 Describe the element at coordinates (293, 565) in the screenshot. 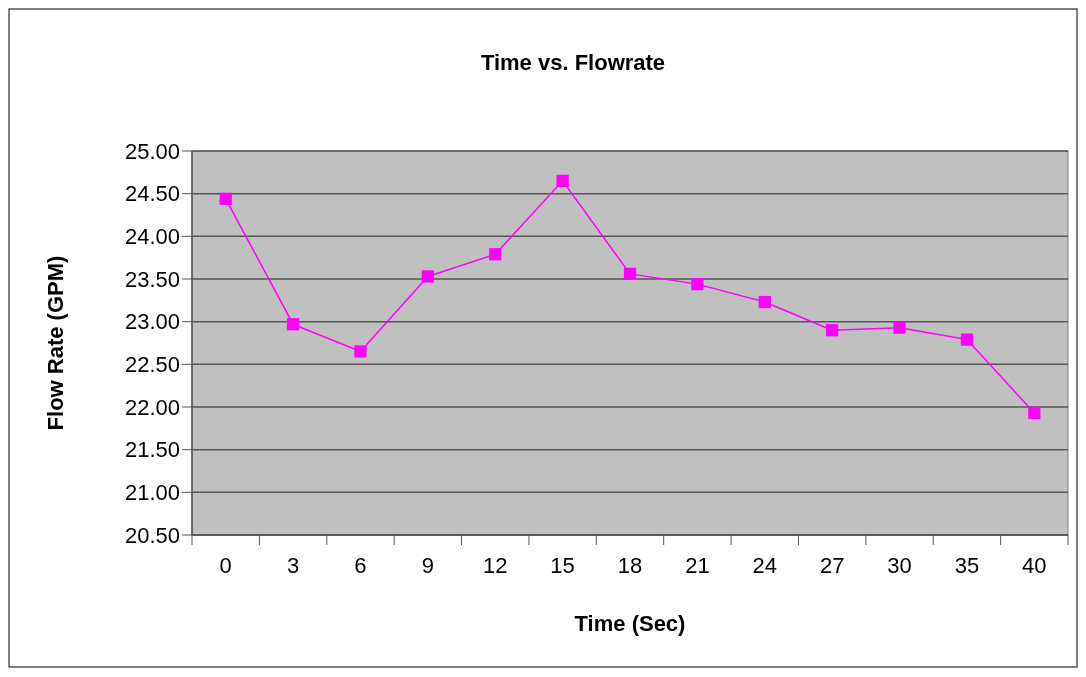

I see `x-tick-label: 3` at that location.